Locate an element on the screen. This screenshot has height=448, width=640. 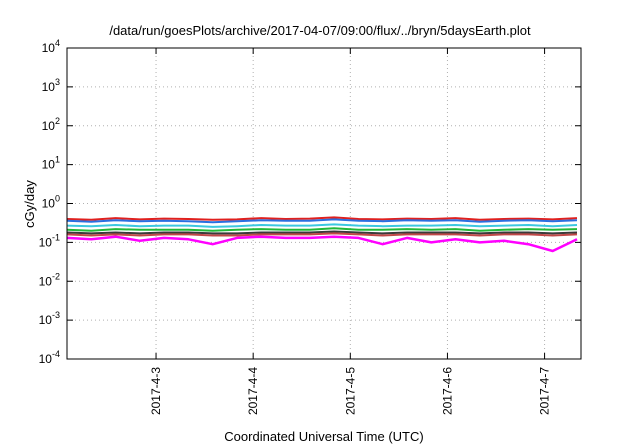
x-axis-label: Coordinated Universal Time (UTC) is located at coordinates (323, 436).